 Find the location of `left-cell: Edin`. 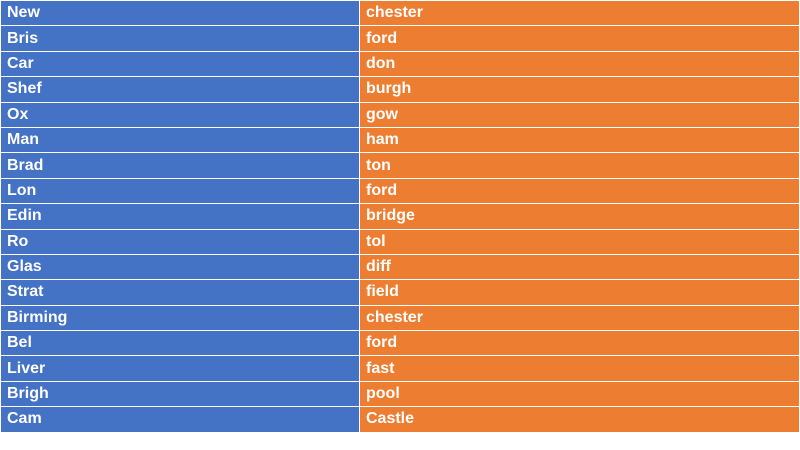

left-cell: Edin is located at coordinates (180, 216).